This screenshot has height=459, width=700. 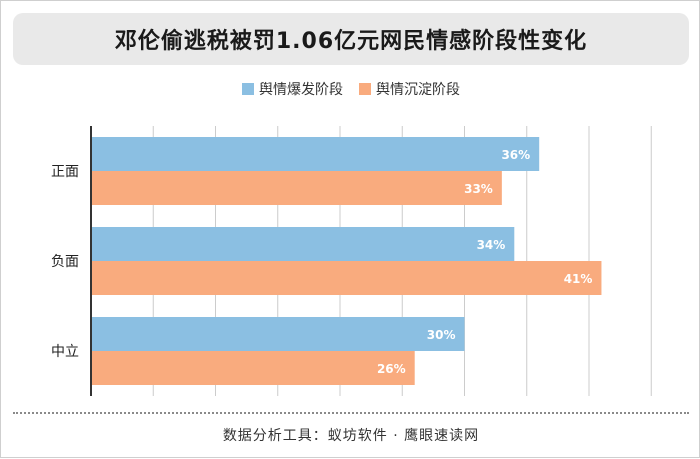 What do you see at coordinates (351, 41) in the screenshot?
I see `chart-title: 邓伦偷逃税被罚1.06亿元网民情感阶段性变化` at bounding box center [351, 41].